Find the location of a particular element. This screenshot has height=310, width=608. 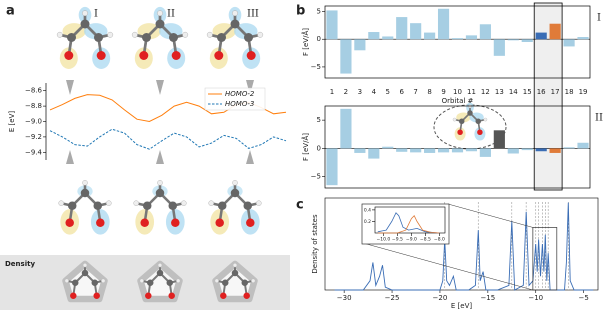

y-tick-label: −9.4 is located at coordinates (34, 152).